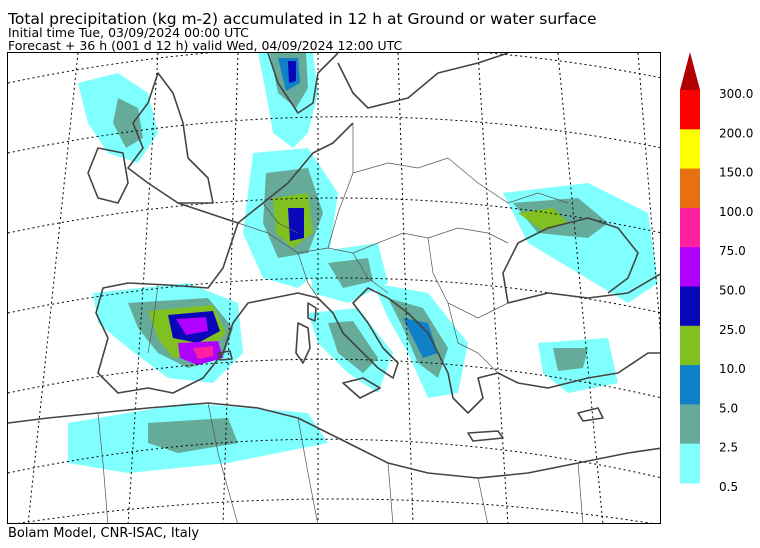 The image size is (760, 548). I want to click on colorbar-swatch-150.0, so click(690, 149).